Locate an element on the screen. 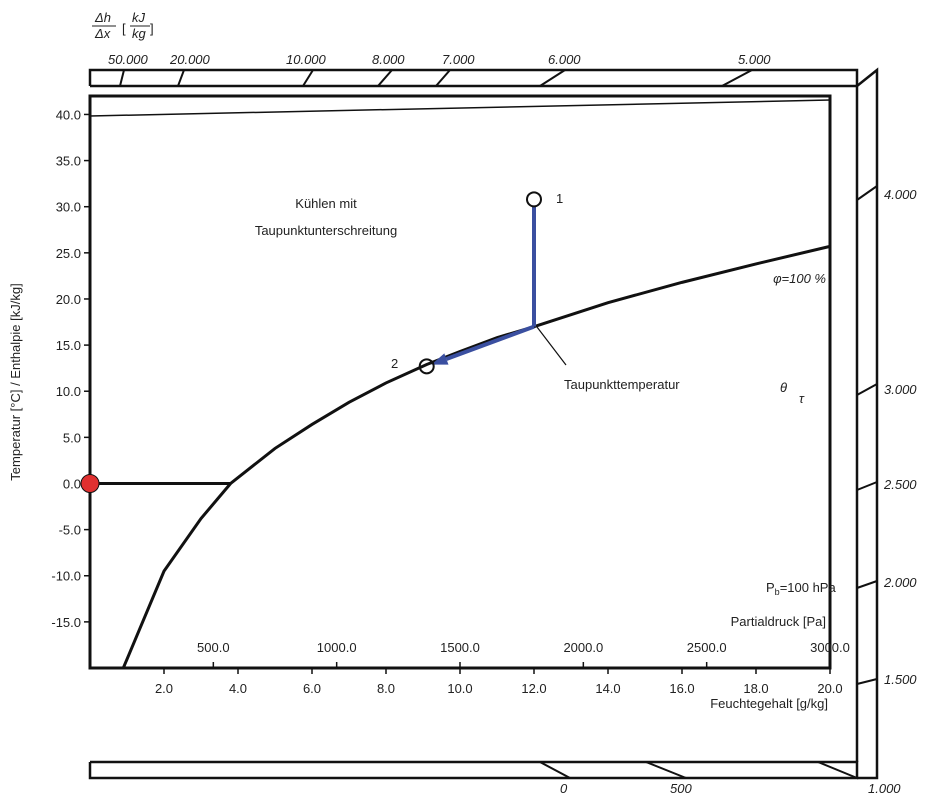 Image resolution: width=927 pixels, height=796 pixels. right-scale-label: 2.000 is located at coordinates (900, 582).